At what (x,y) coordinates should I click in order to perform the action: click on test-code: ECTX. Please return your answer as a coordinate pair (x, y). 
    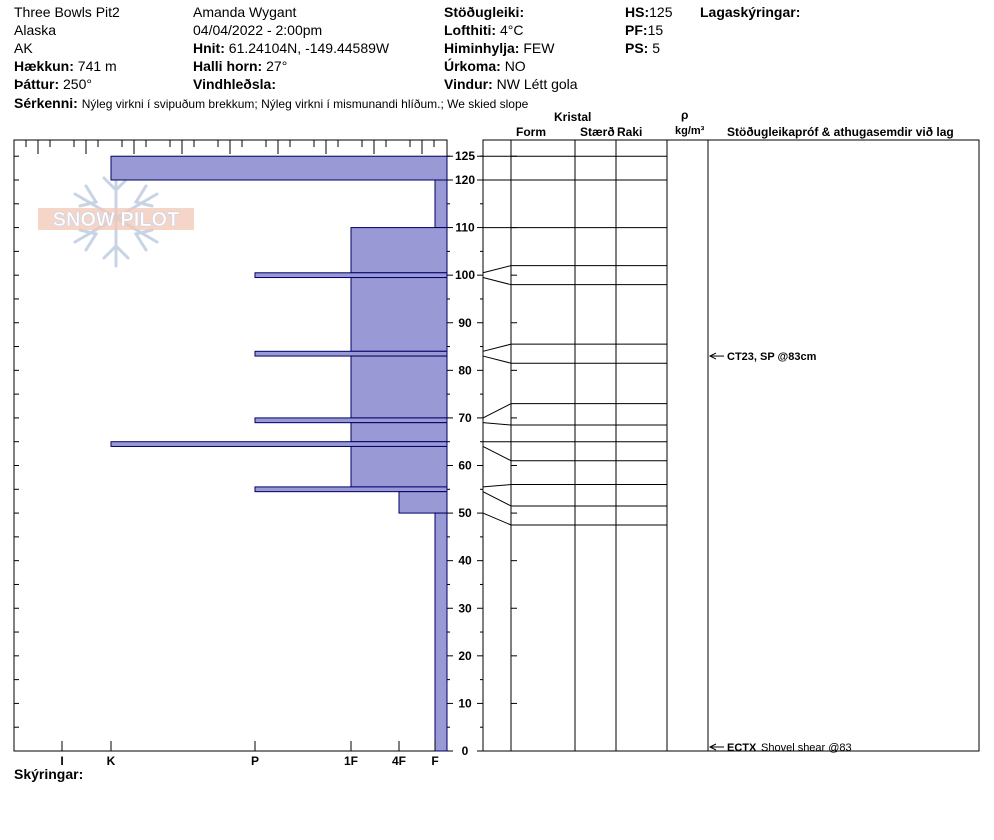
    Looking at the image, I should click on (742, 748).